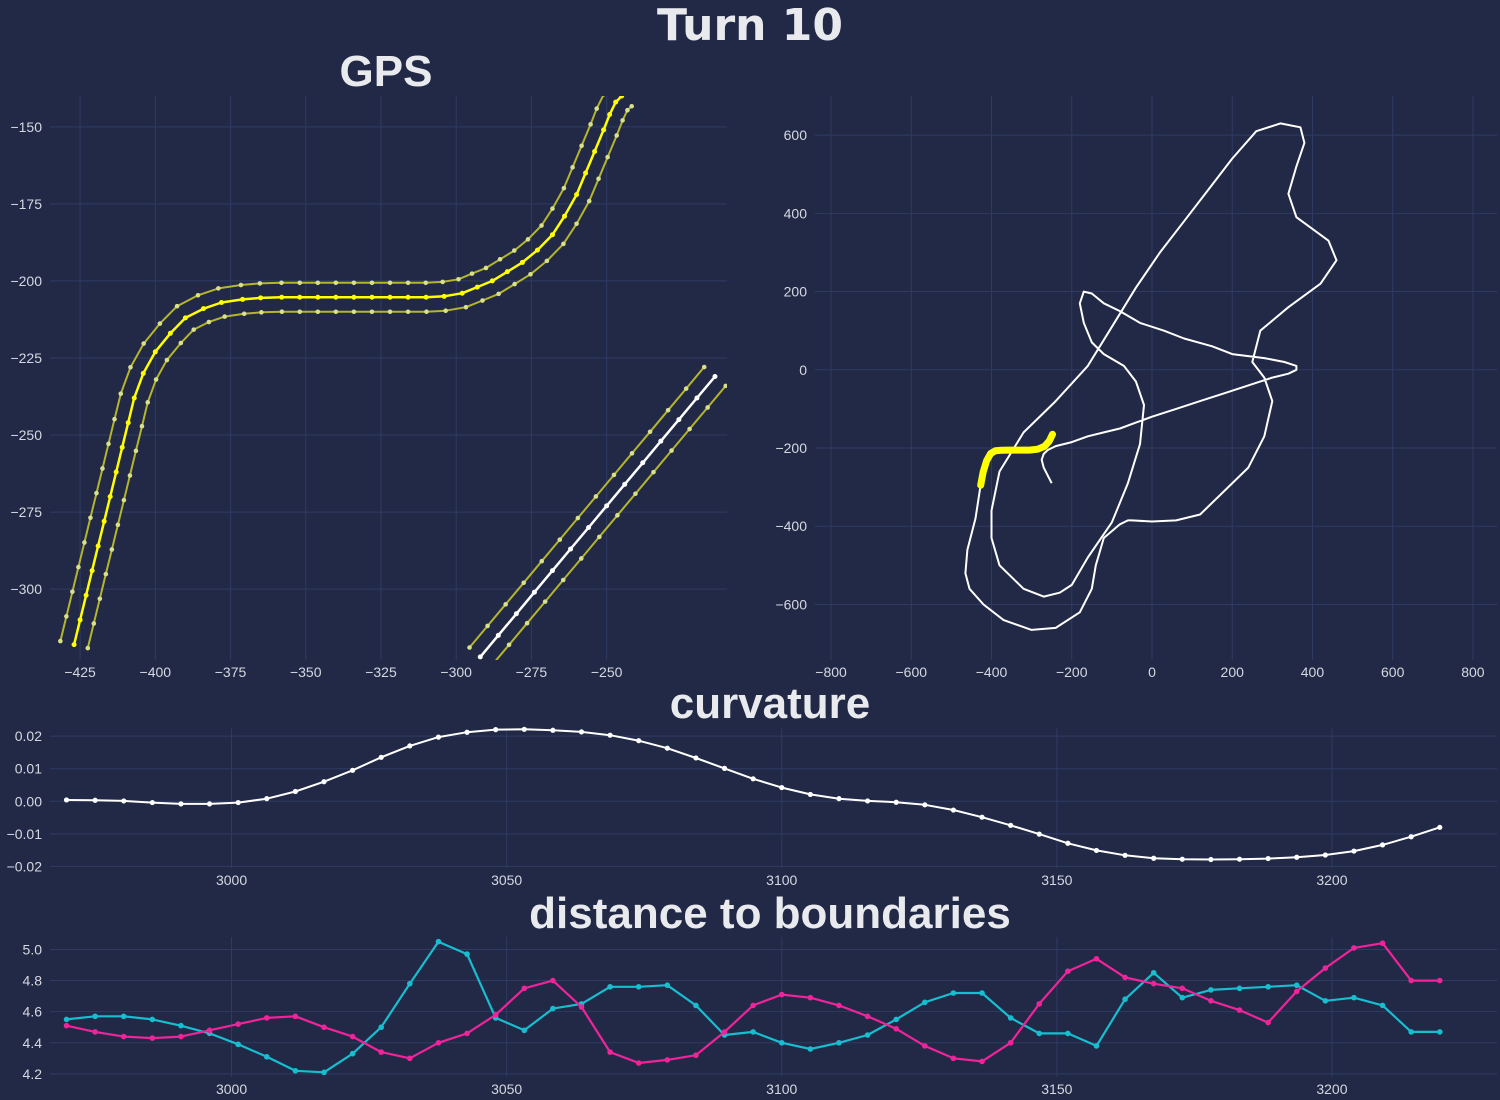 The height and width of the screenshot is (1100, 1500). What do you see at coordinates (26, 281) in the screenshot?
I see `y-tick-label: −200` at bounding box center [26, 281].